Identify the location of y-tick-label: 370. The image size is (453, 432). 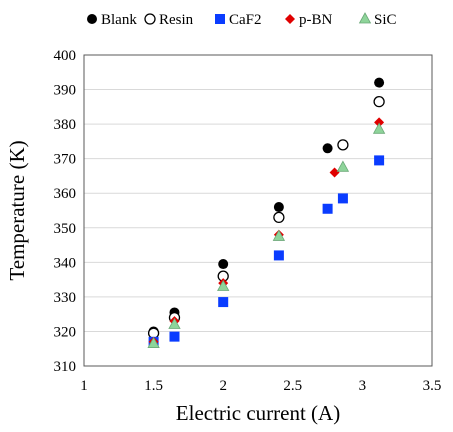
(65, 160).